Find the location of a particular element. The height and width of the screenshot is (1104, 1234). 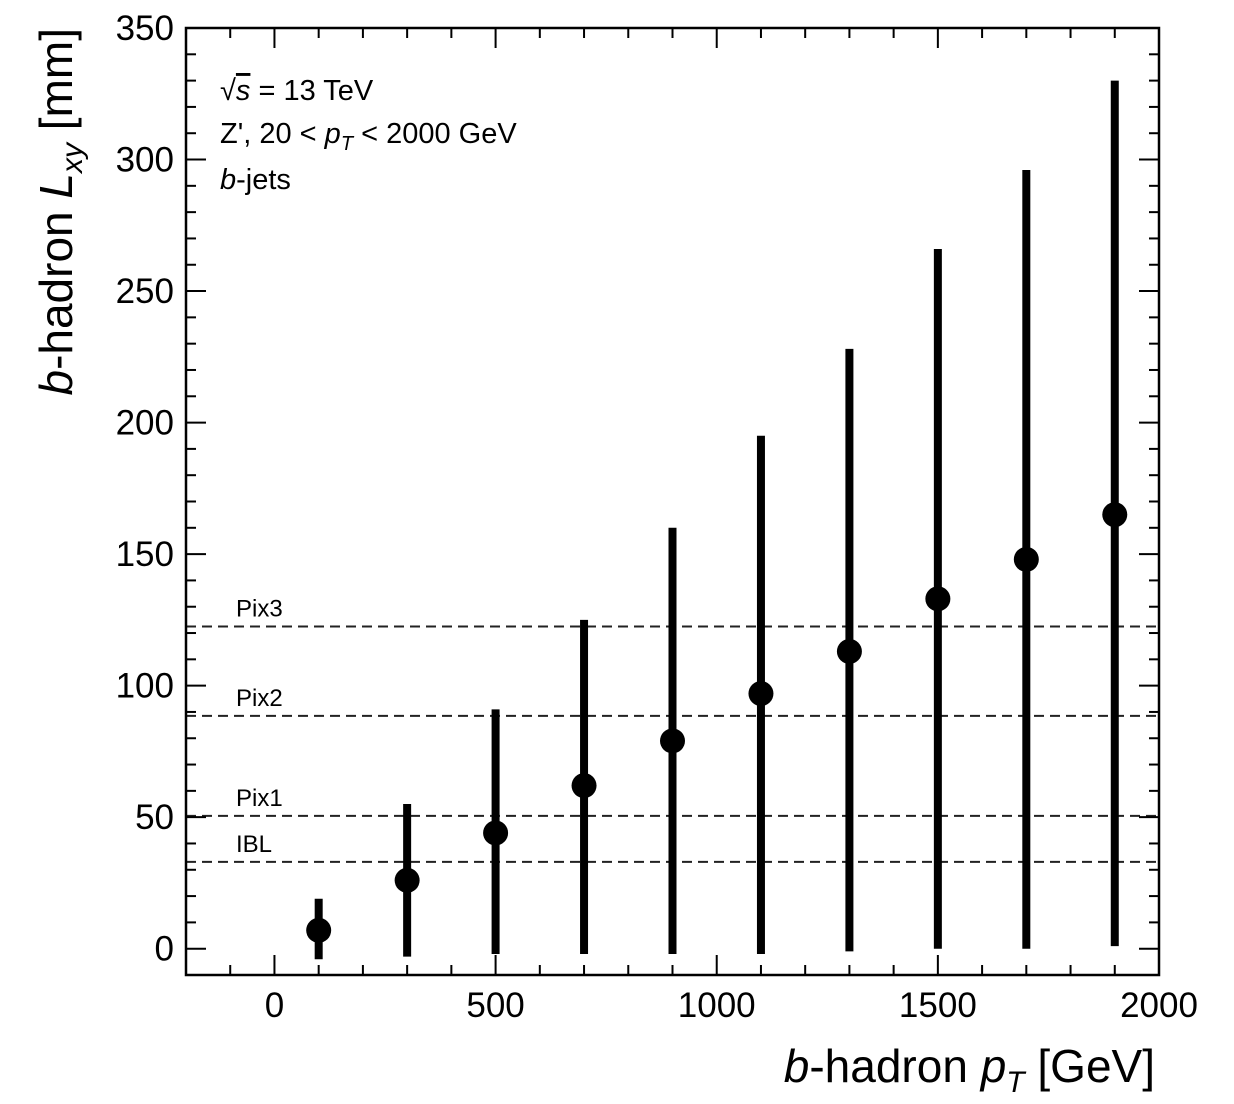

layer-label-pix1: Pix1 is located at coordinates (259, 798).